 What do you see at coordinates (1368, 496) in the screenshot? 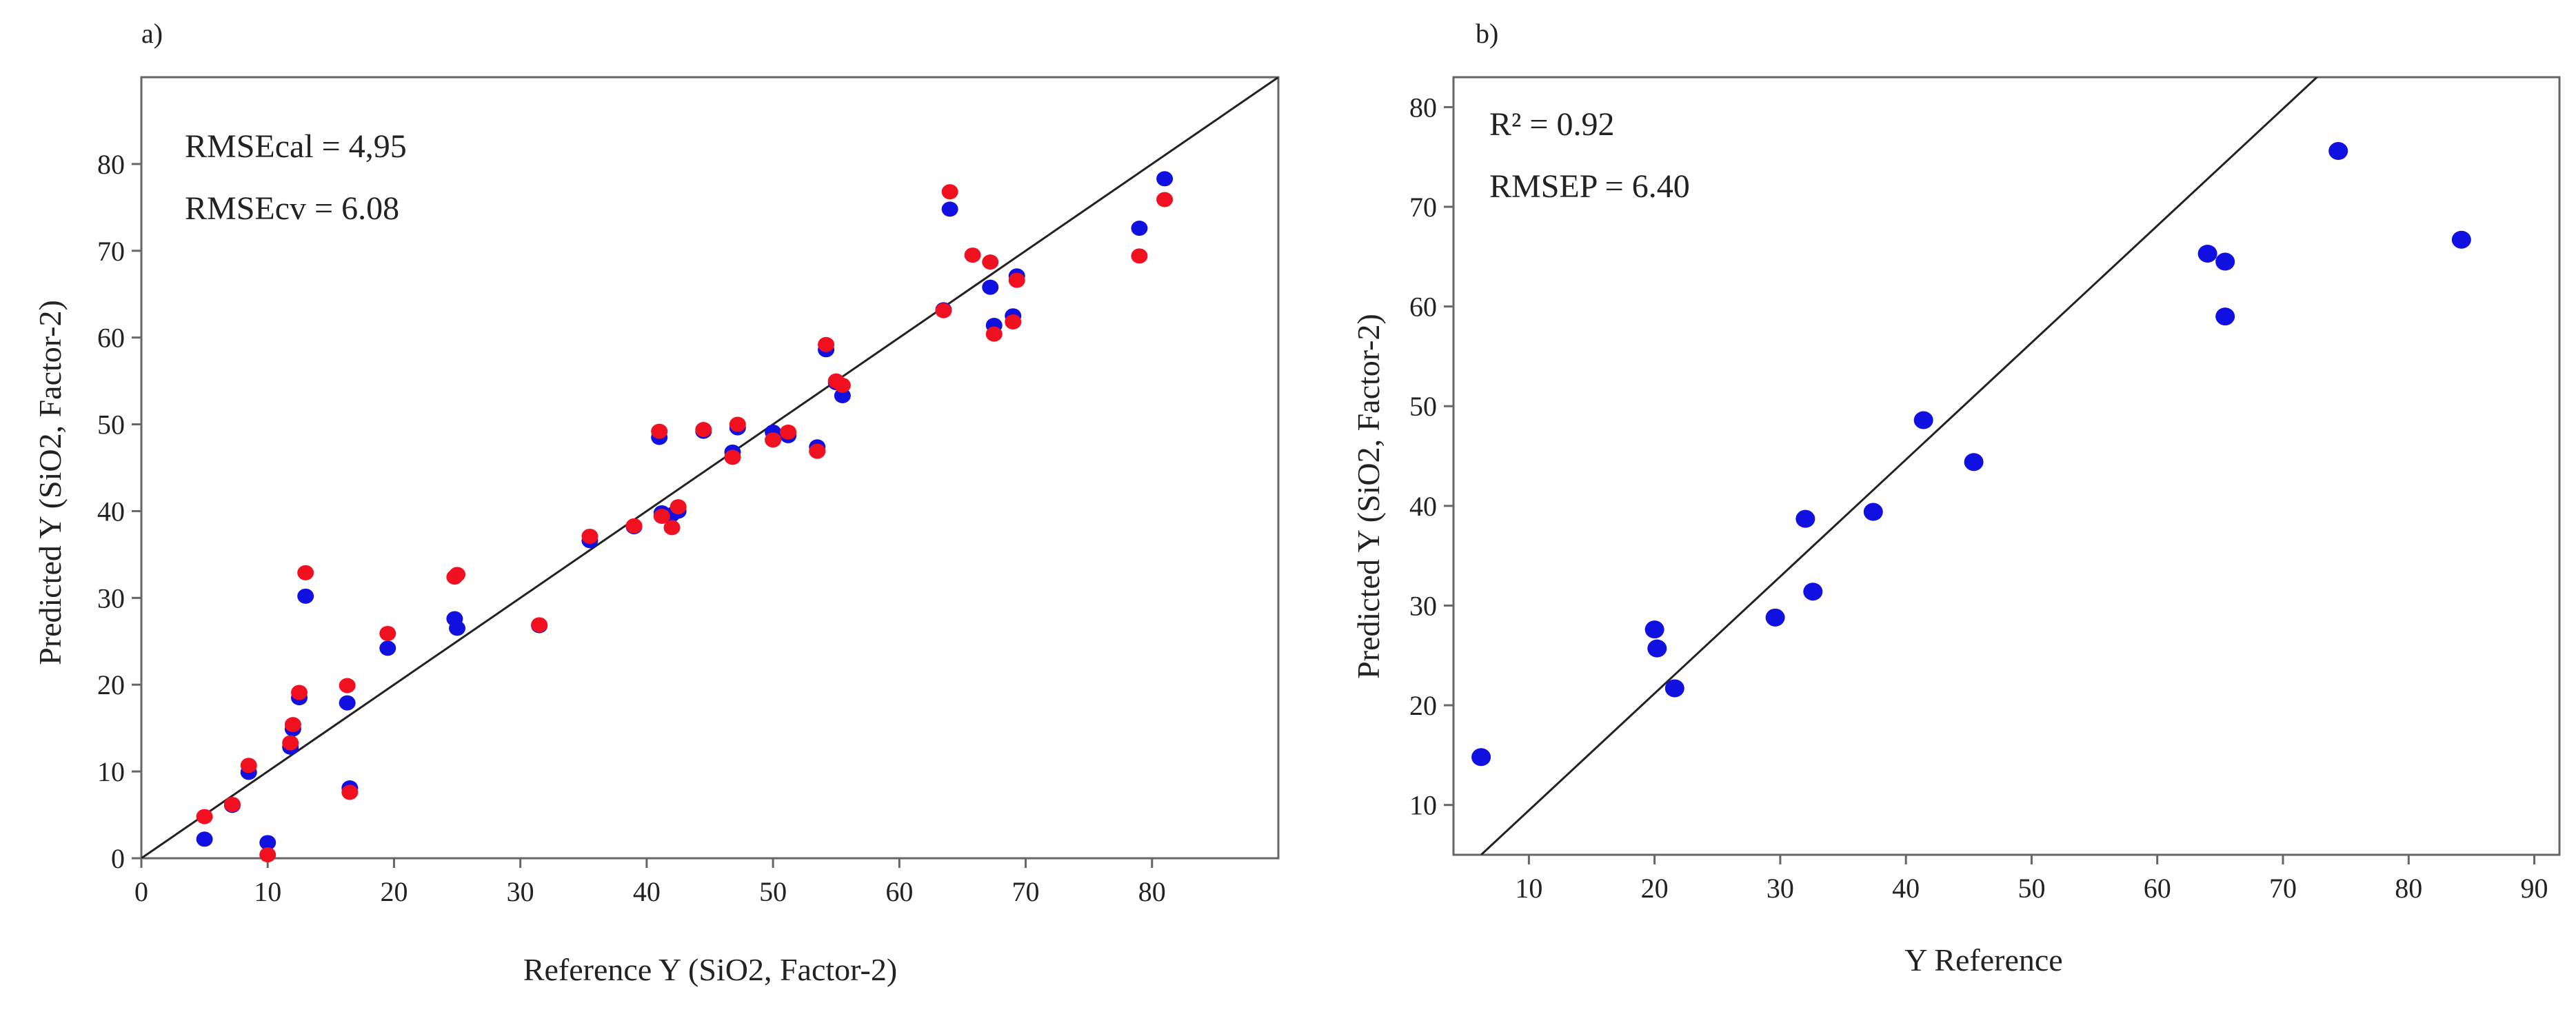
I see `panel-b-y-axis-label: Predicted Y (SiO2, Factor-2)` at bounding box center [1368, 496].